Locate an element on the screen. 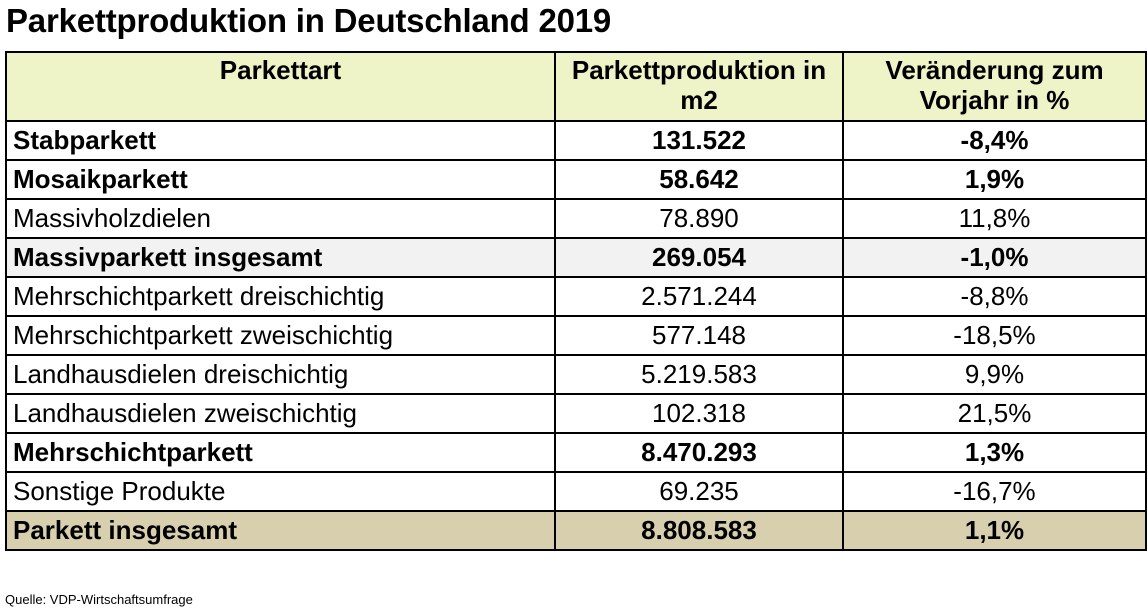 This screenshot has width=1148, height=613. row-value: 8.808.583 is located at coordinates (699, 530).